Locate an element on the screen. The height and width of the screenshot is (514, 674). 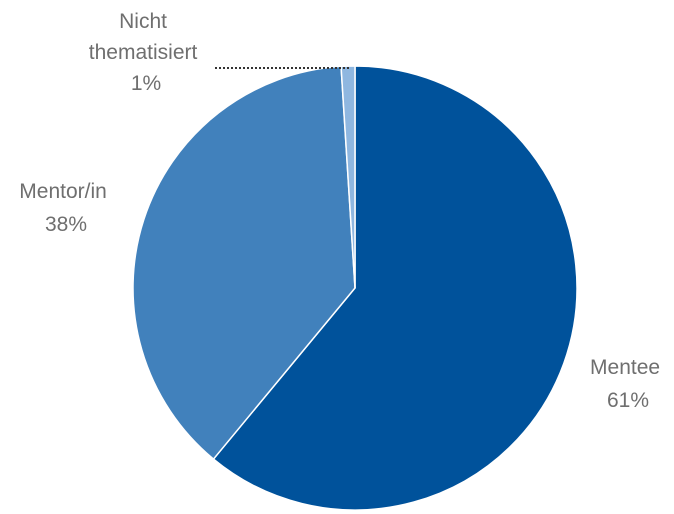
slice-label-mentee-value: 61% is located at coordinates (628, 400).